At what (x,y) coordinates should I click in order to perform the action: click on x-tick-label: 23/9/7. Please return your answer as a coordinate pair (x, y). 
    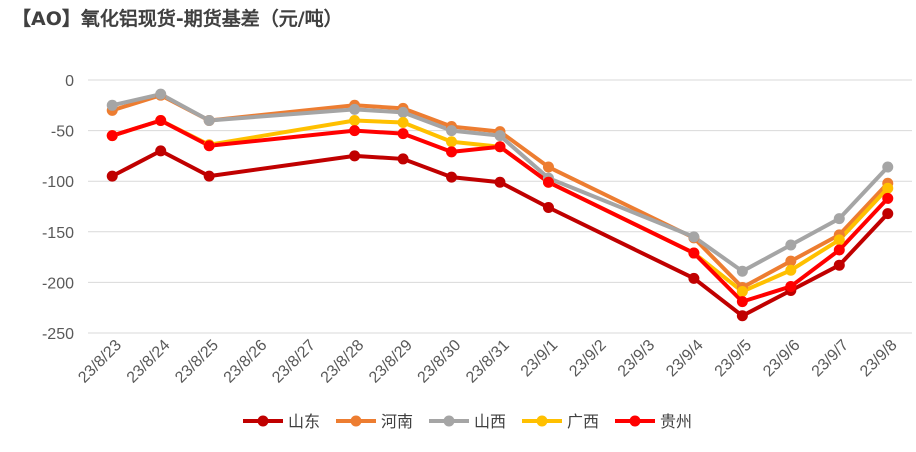
    Looking at the image, I should click on (831, 359).